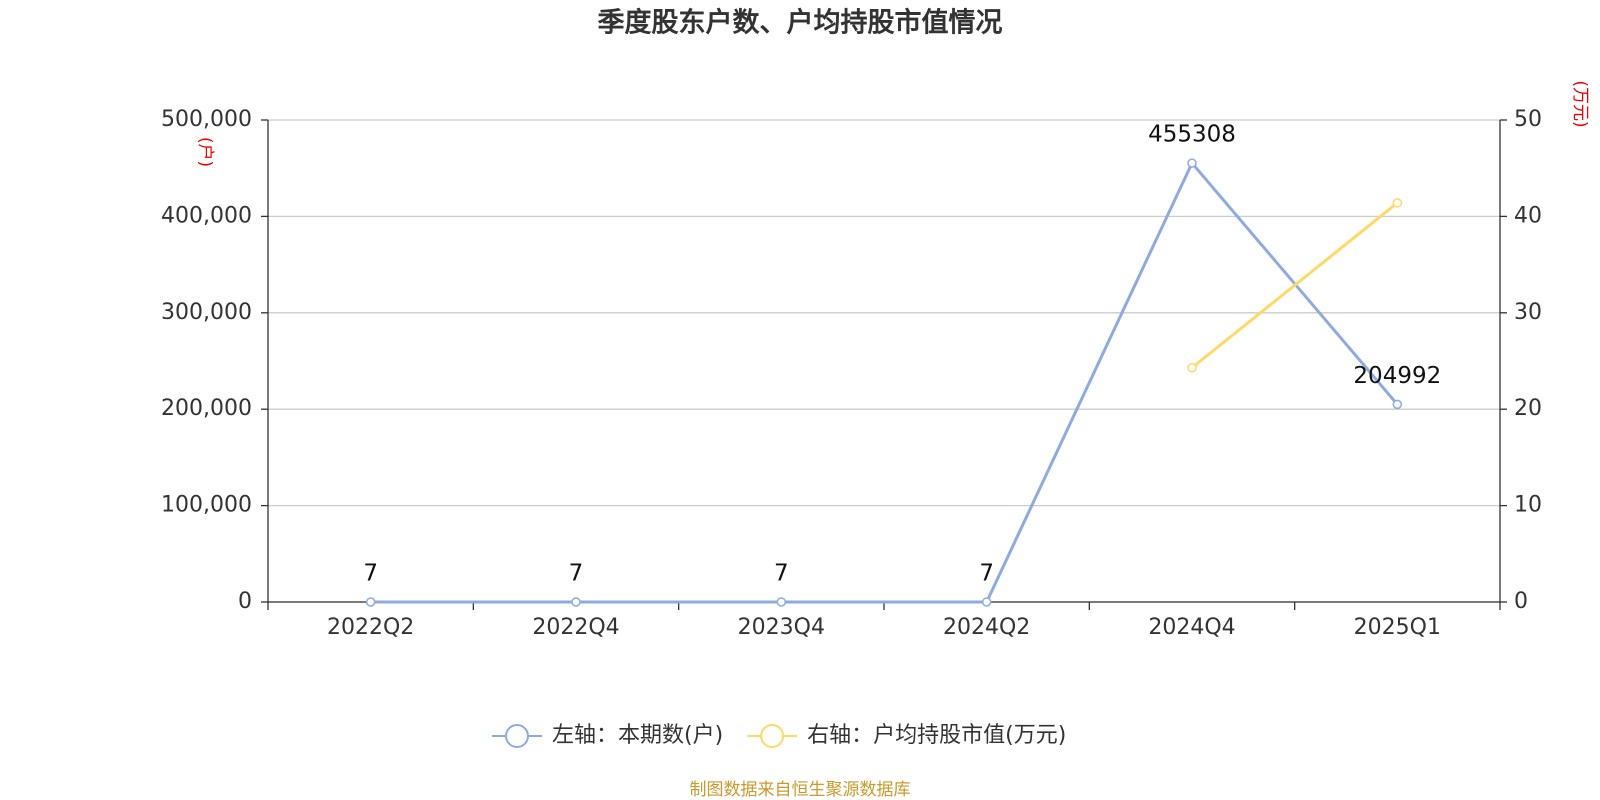 This screenshot has width=1600, height=800. What do you see at coordinates (370, 627) in the screenshot?
I see `x-tick-label: 2022Q2` at bounding box center [370, 627].